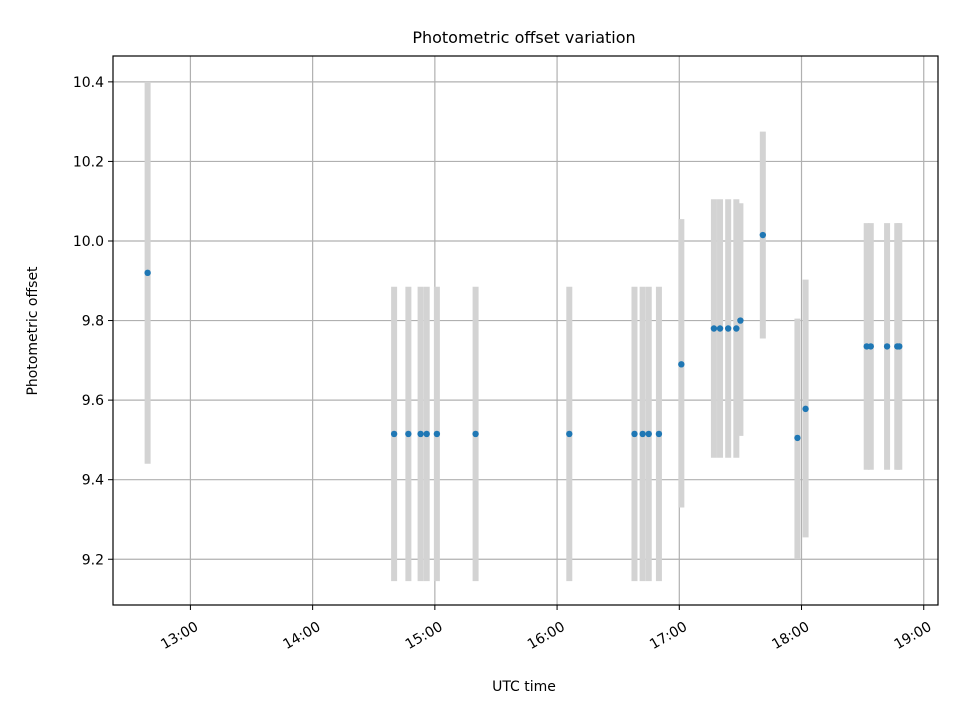  I want to click on y-tick-label: 10.0, so click(88, 242).